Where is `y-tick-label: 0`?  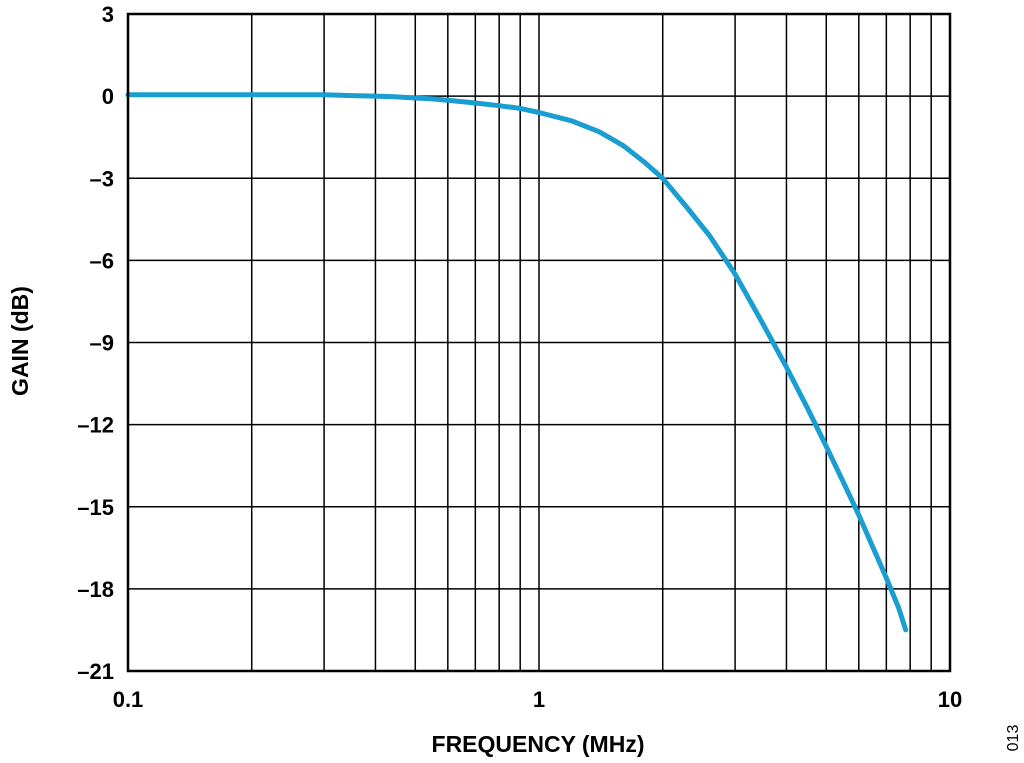 y-tick-label: 0 is located at coordinates (108, 96).